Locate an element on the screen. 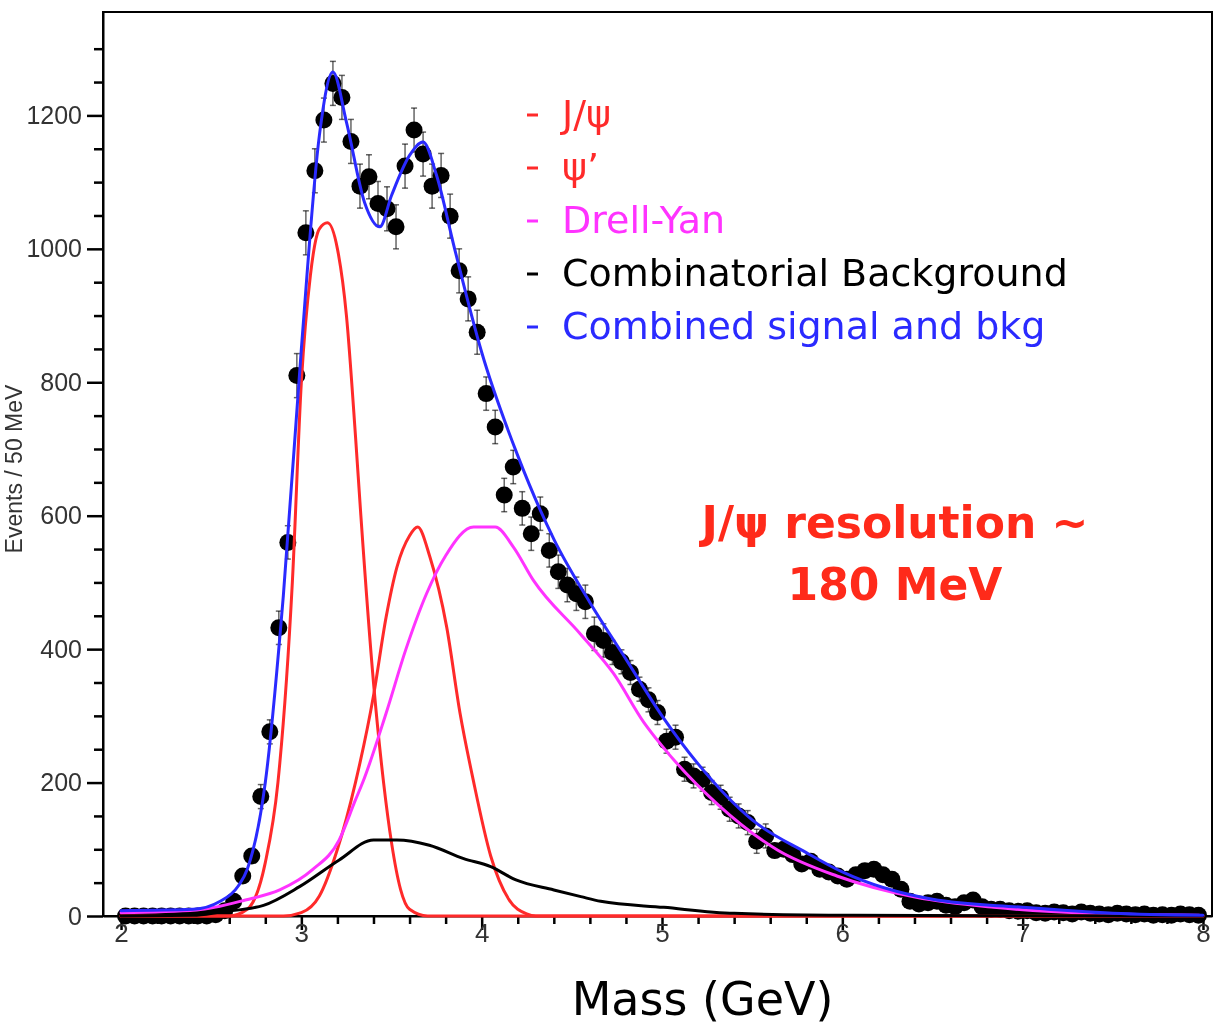 This screenshot has width=1217, height=1032. y-tick-label: 400 is located at coordinates (61, 648).